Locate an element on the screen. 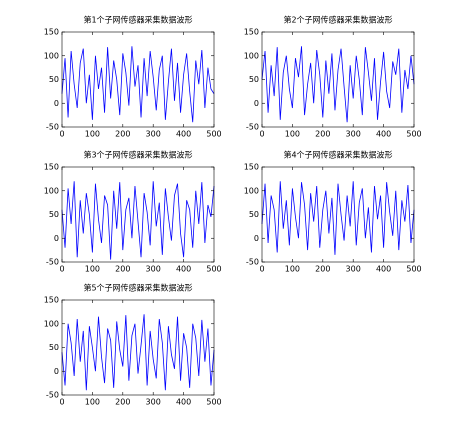 This screenshot has width=454, height=440. subplot-title: 第4个子网传感器采集数据波形 is located at coordinates (337, 155).